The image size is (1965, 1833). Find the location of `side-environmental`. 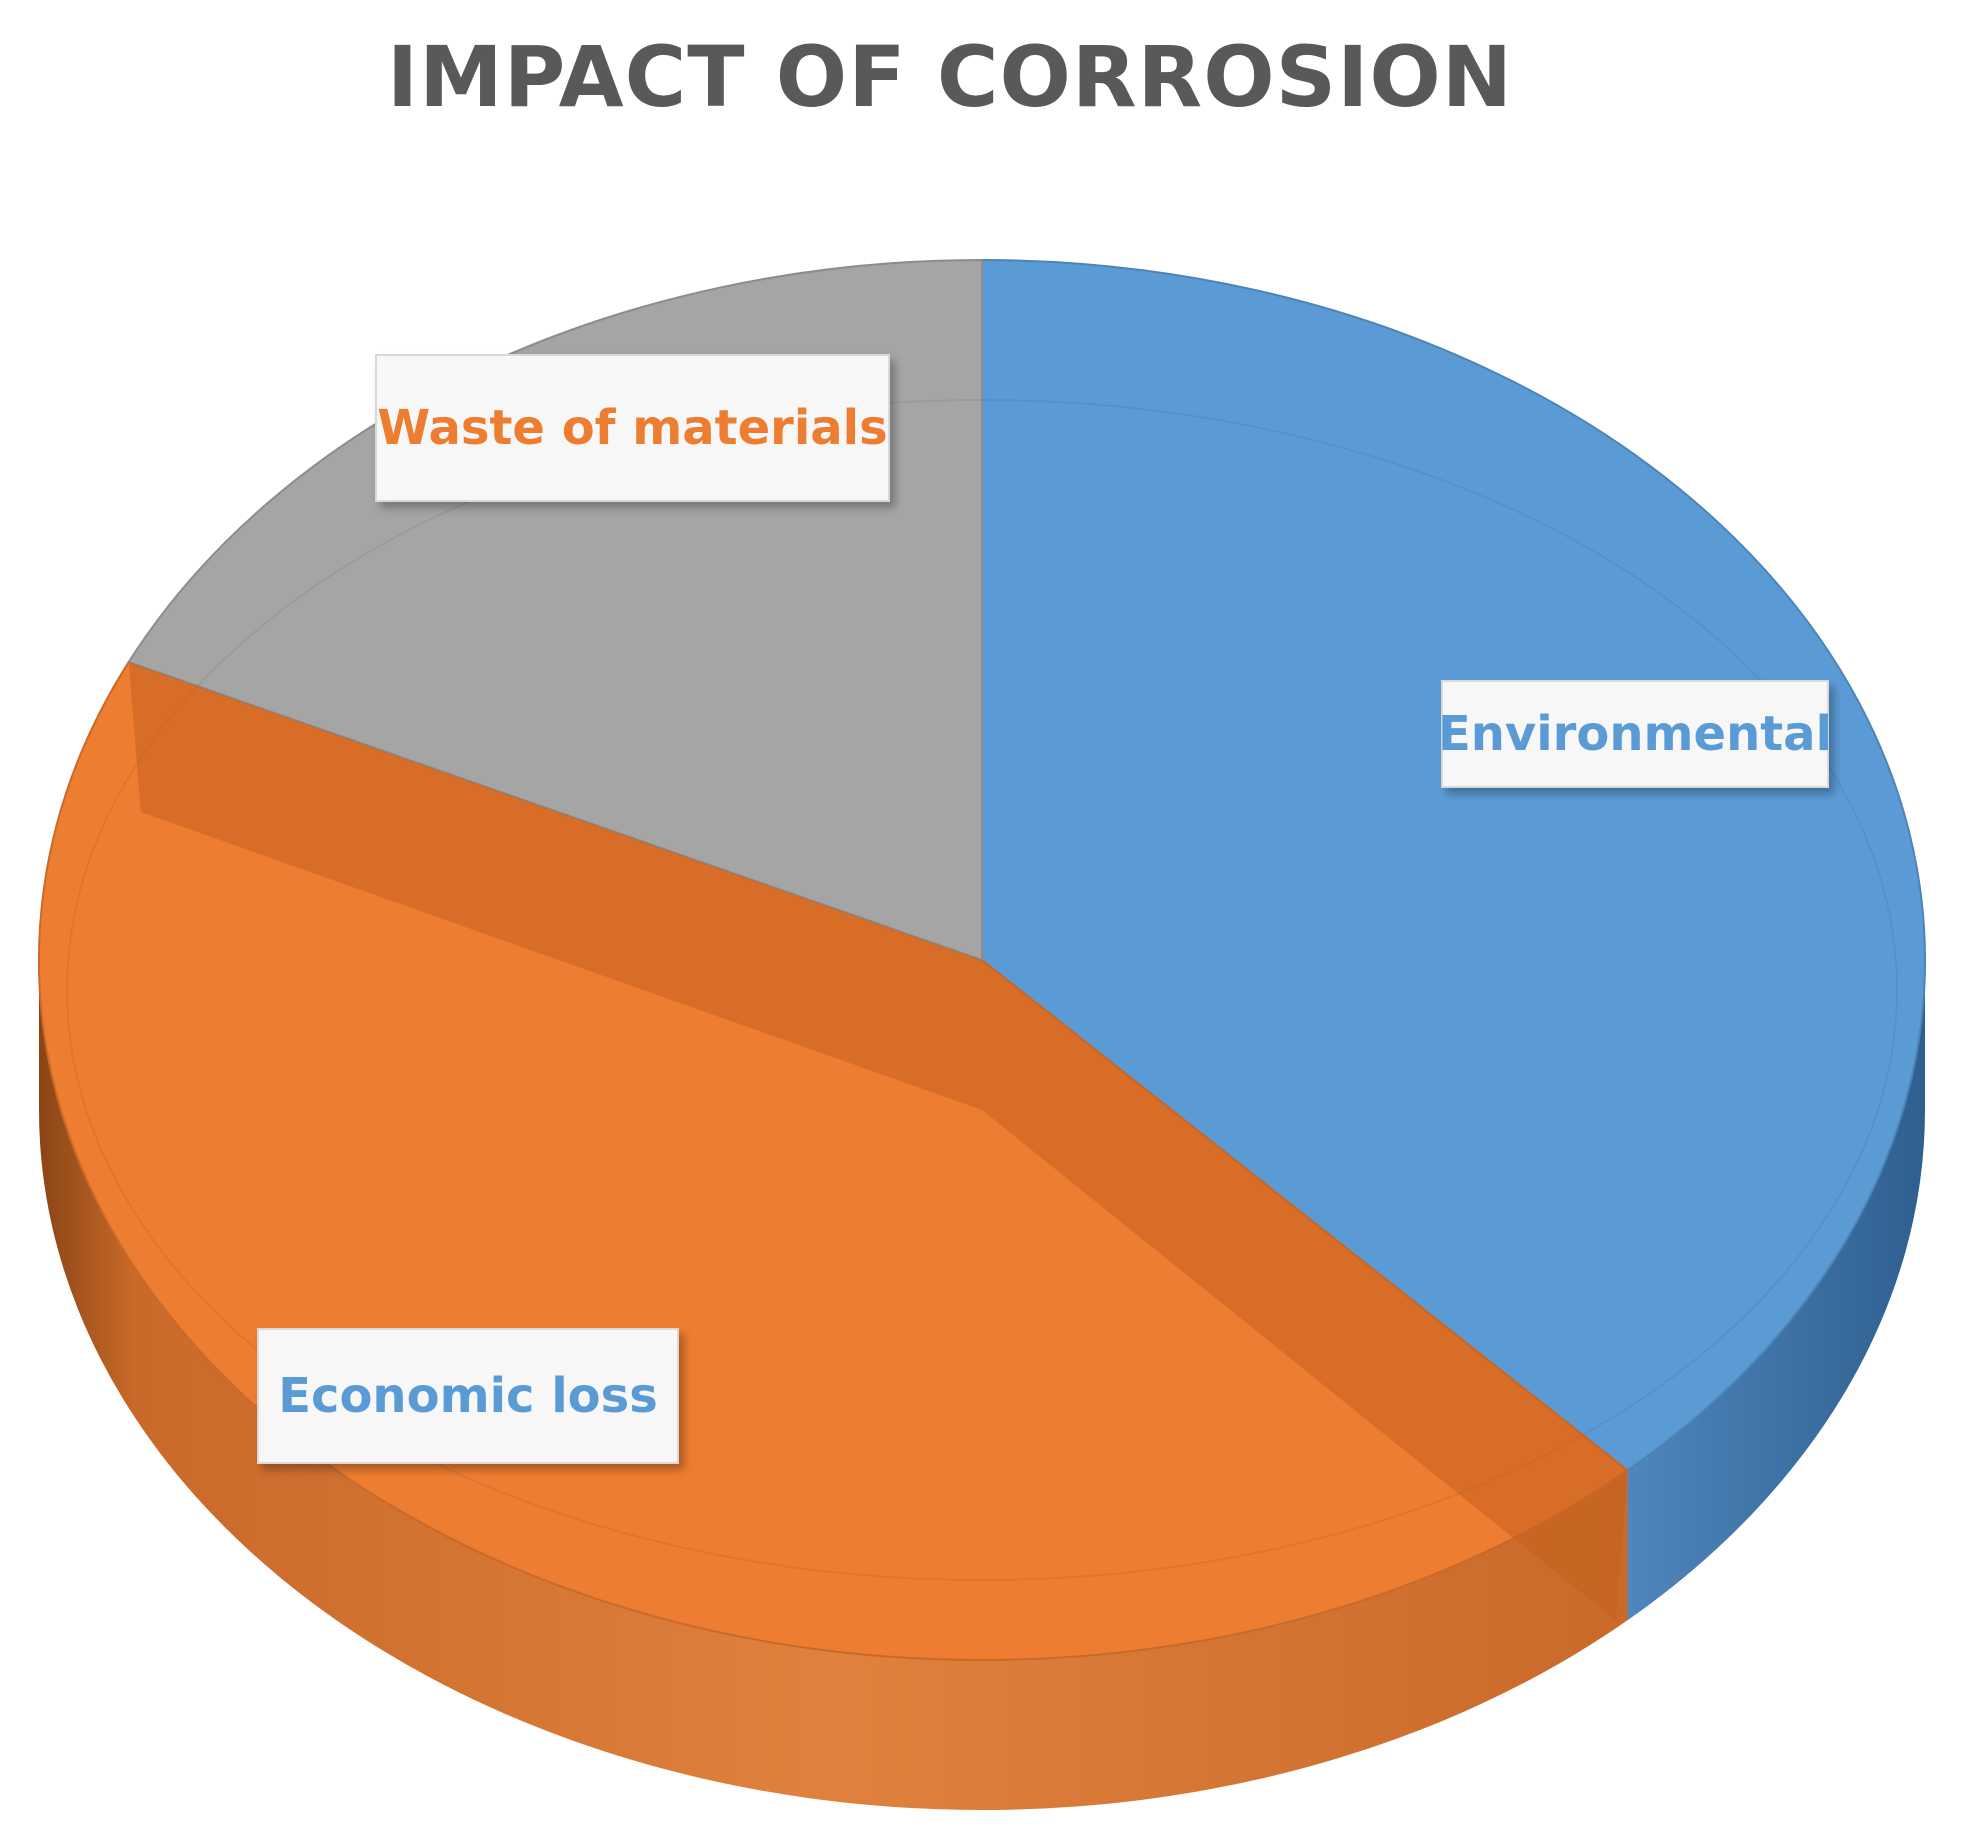

side-environmental is located at coordinates (1776, 1290).